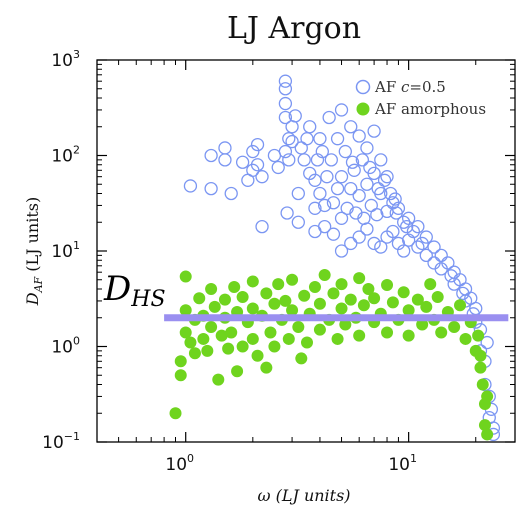 Image resolution: width=527 pixels, height=507 pixels. What do you see at coordinates (176, 465) in the screenshot?
I see `x-tick-base: 10` at bounding box center [176, 465].